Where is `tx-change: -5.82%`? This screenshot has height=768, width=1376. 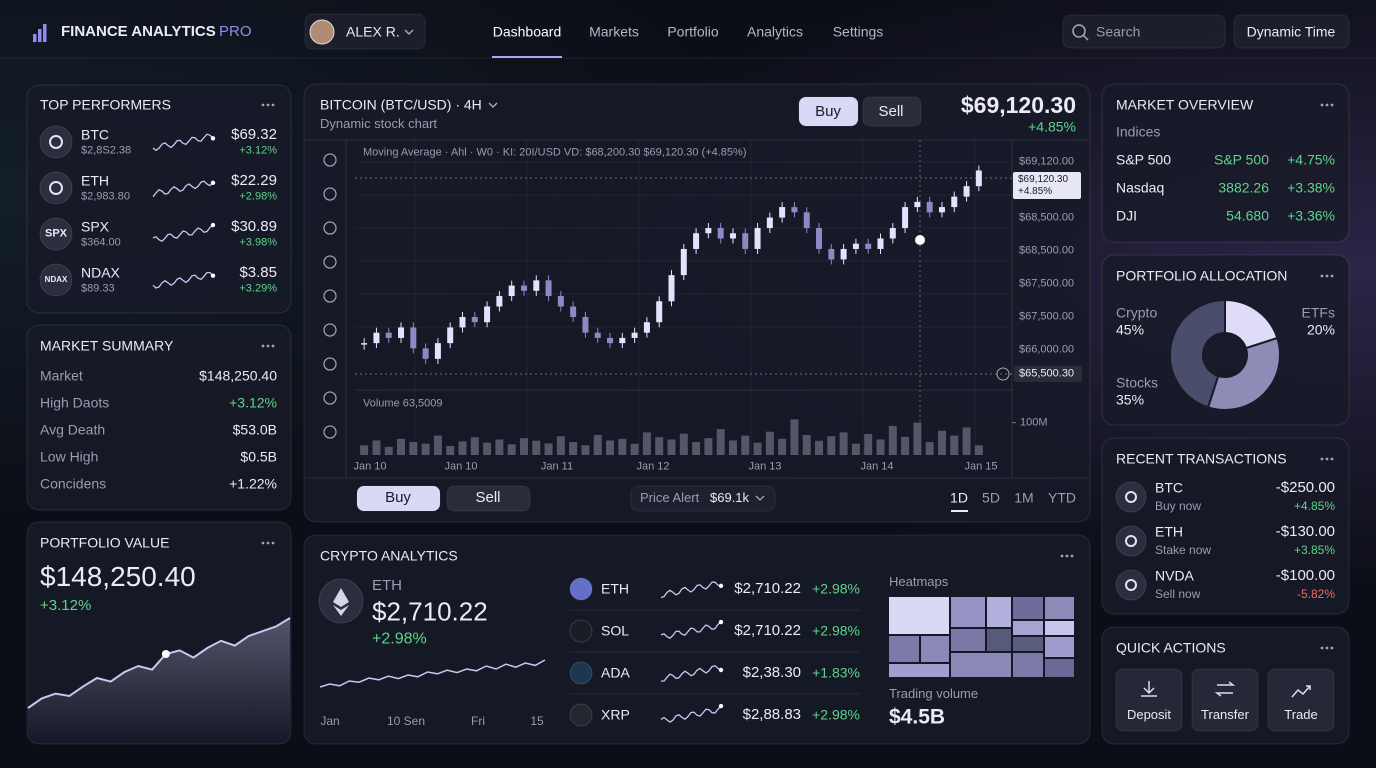
tx-change: -5.82% is located at coordinates (1315, 593).